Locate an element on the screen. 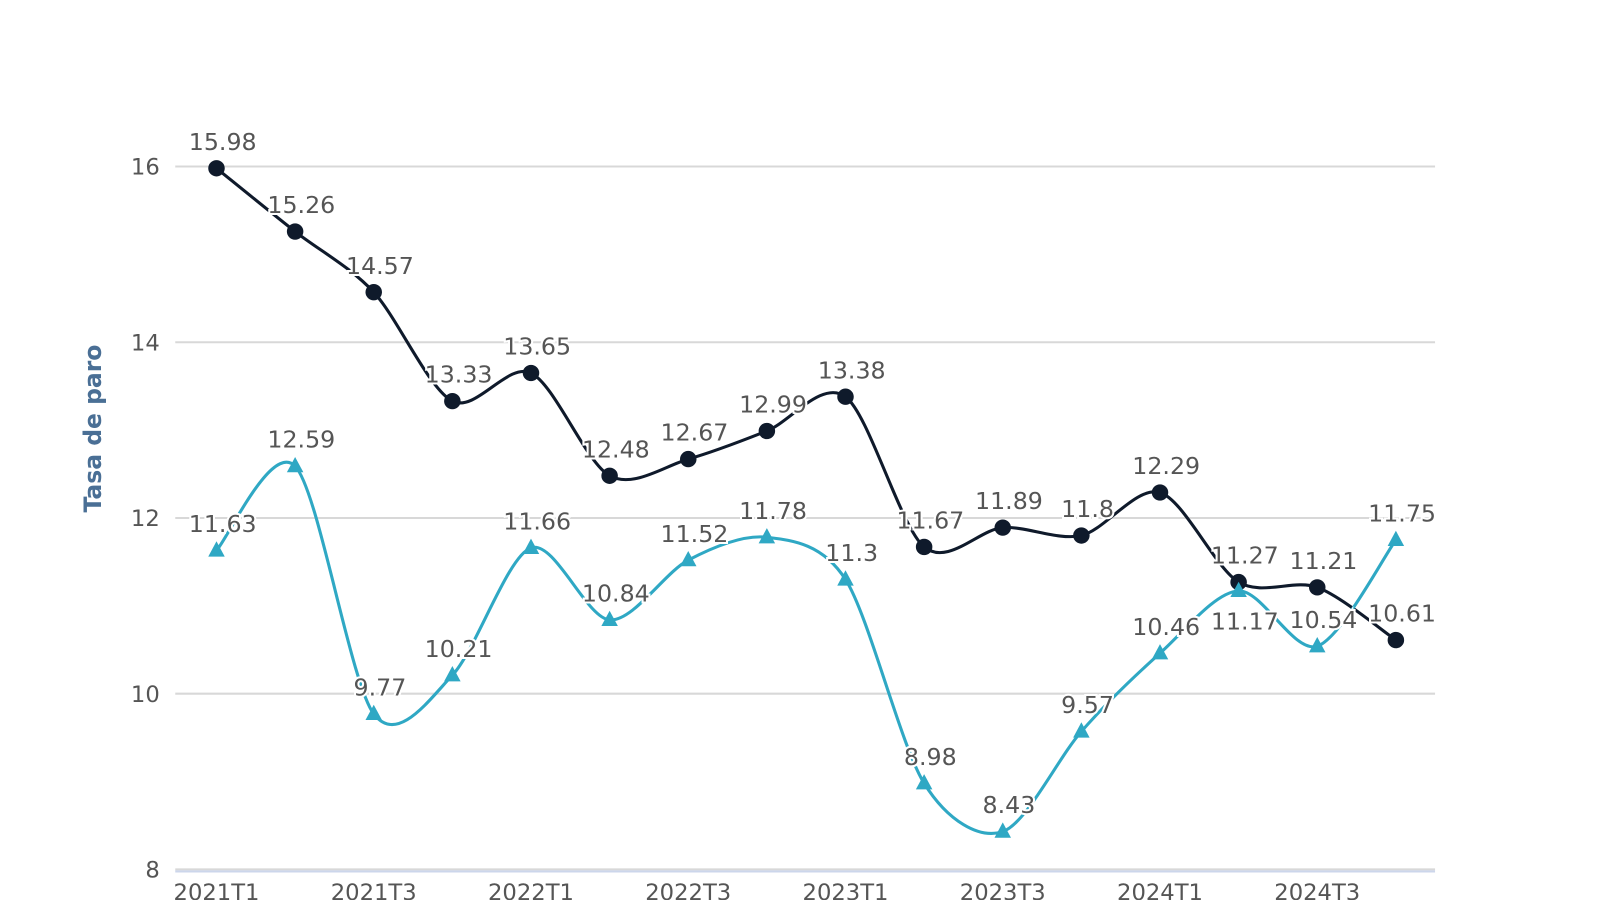 The width and height of the screenshot is (1600, 900). data-label: 11.8 is located at coordinates (1087, 509).